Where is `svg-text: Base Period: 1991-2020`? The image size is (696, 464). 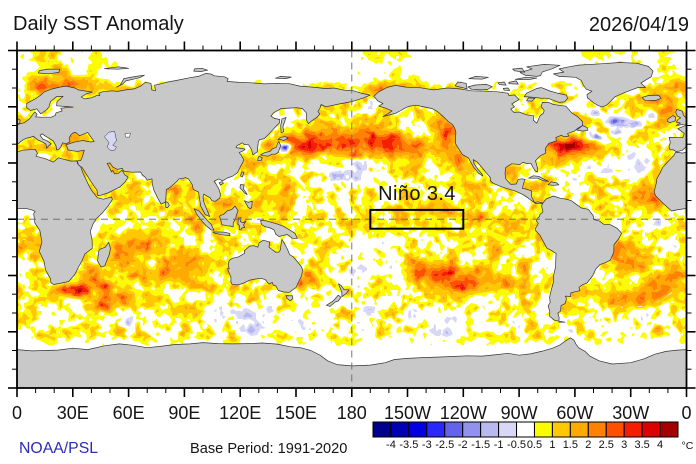
svg-text: Base Period: 1991-2020 is located at coordinates (268, 449).